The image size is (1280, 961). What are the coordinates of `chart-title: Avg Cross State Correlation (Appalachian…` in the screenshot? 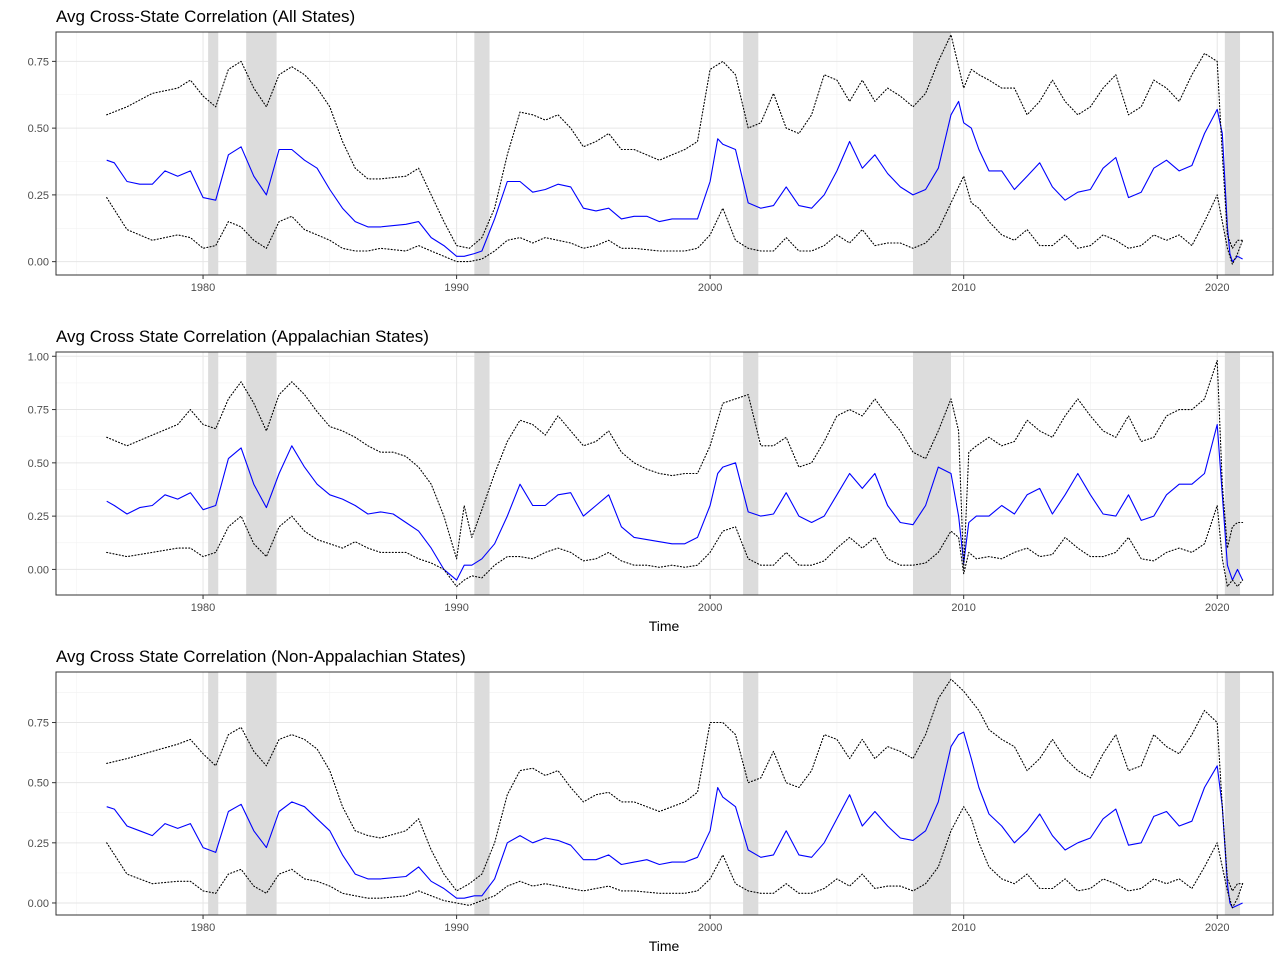 It's located at (242, 336).